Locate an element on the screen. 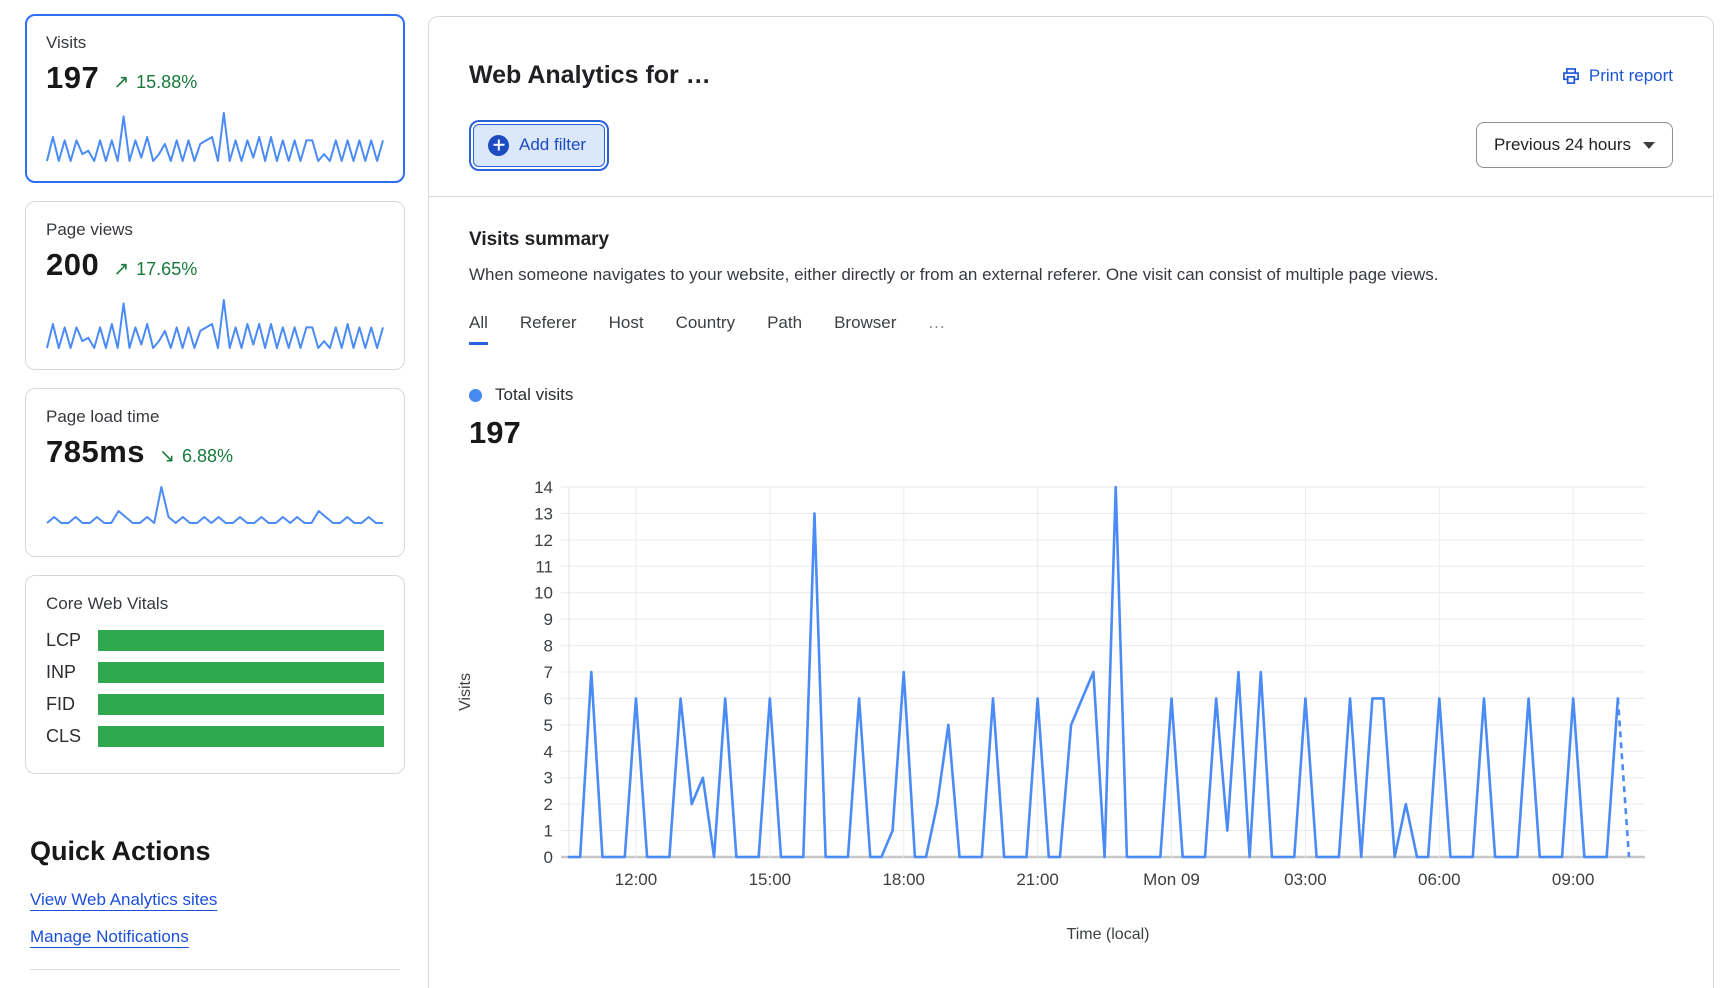 This screenshot has height=988, width=1730. tab-path: Path is located at coordinates (785, 322).